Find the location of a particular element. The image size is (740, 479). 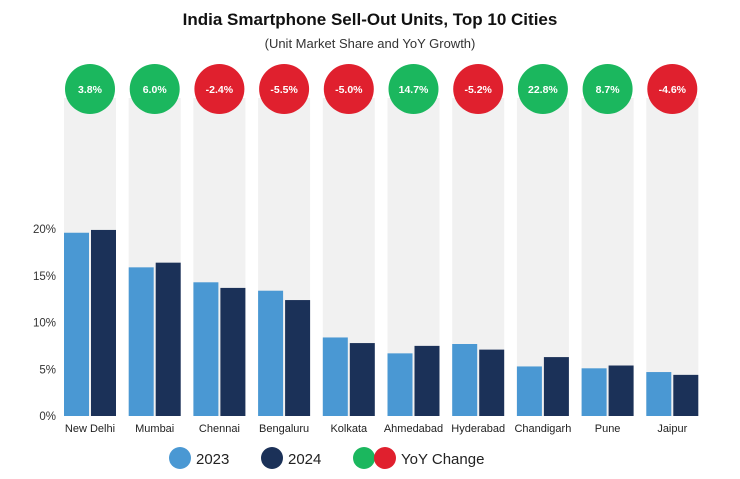

x-tick-label: Mumbai is located at coordinates (154, 429).